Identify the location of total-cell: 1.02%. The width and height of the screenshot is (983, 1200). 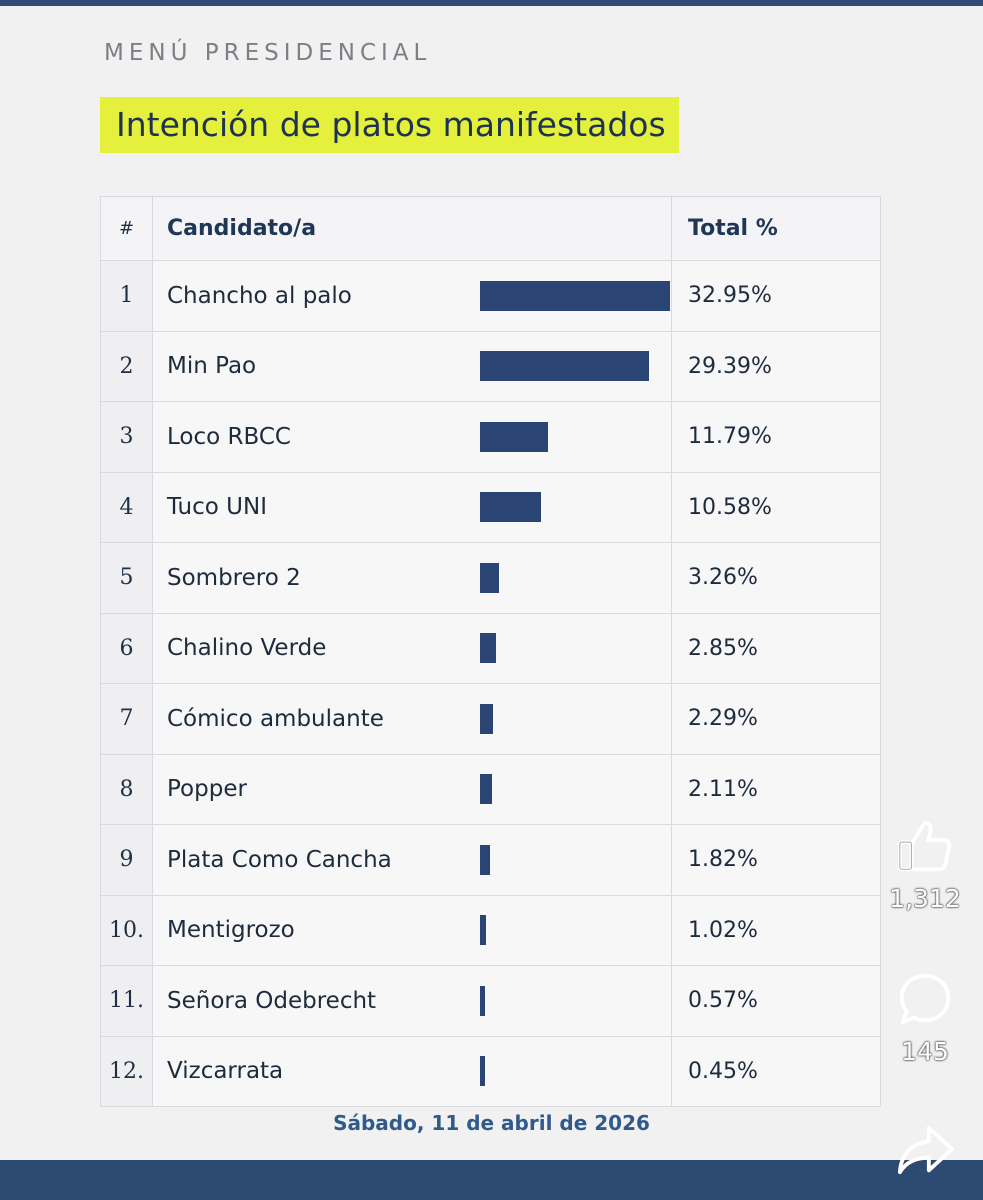
(776, 930).